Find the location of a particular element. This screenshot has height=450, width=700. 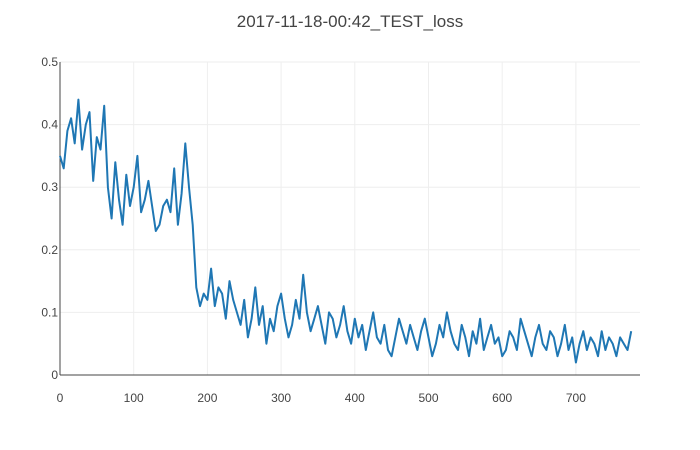

x-tick-label: 200 is located at coordinates (207, 398).